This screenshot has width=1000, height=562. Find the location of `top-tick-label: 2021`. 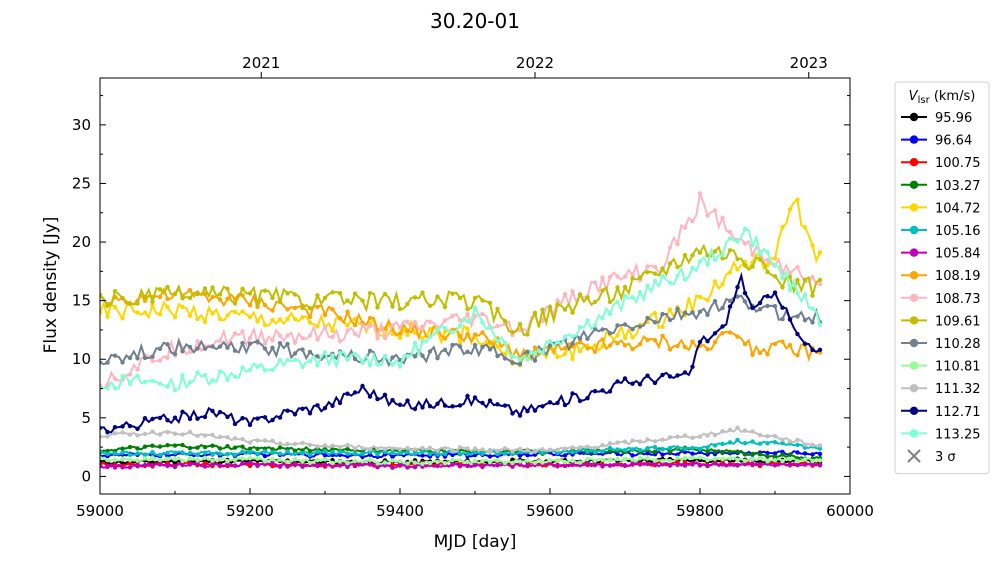

top-tick-label: 2021 is located at coordinates (261, 63).